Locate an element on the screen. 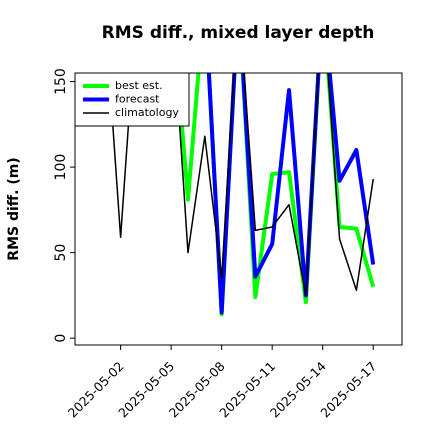  chart-title: RMS diff., mixed layer depth is located at coordinates (238, 33).